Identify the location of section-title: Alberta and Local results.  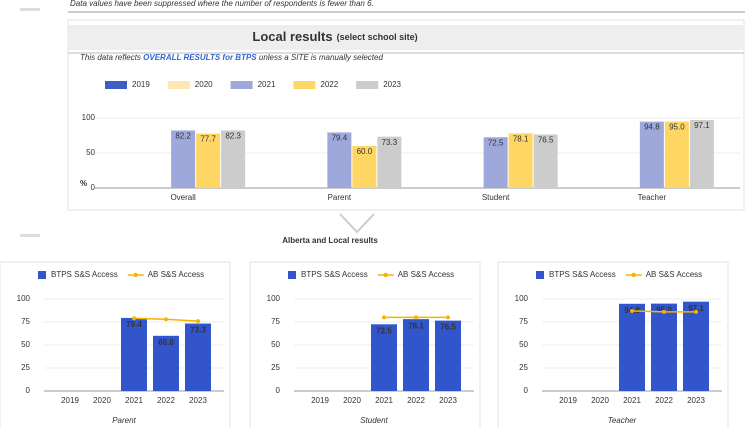
(330, 240).